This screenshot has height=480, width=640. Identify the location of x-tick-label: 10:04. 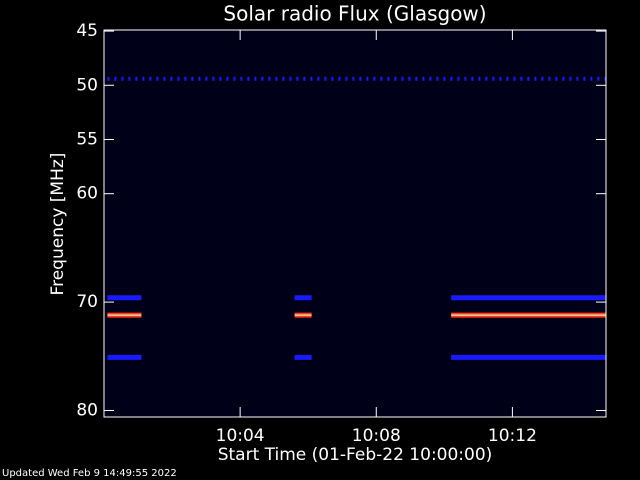
(240, 436).